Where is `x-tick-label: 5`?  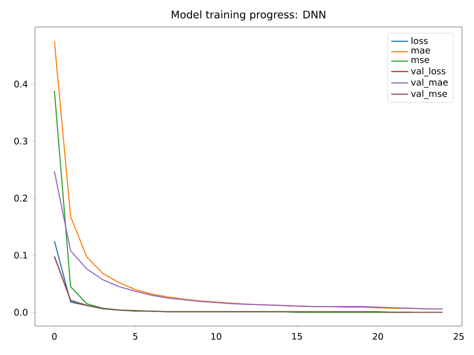 x-tick-label: 5 is located at coordinates (135, 336).